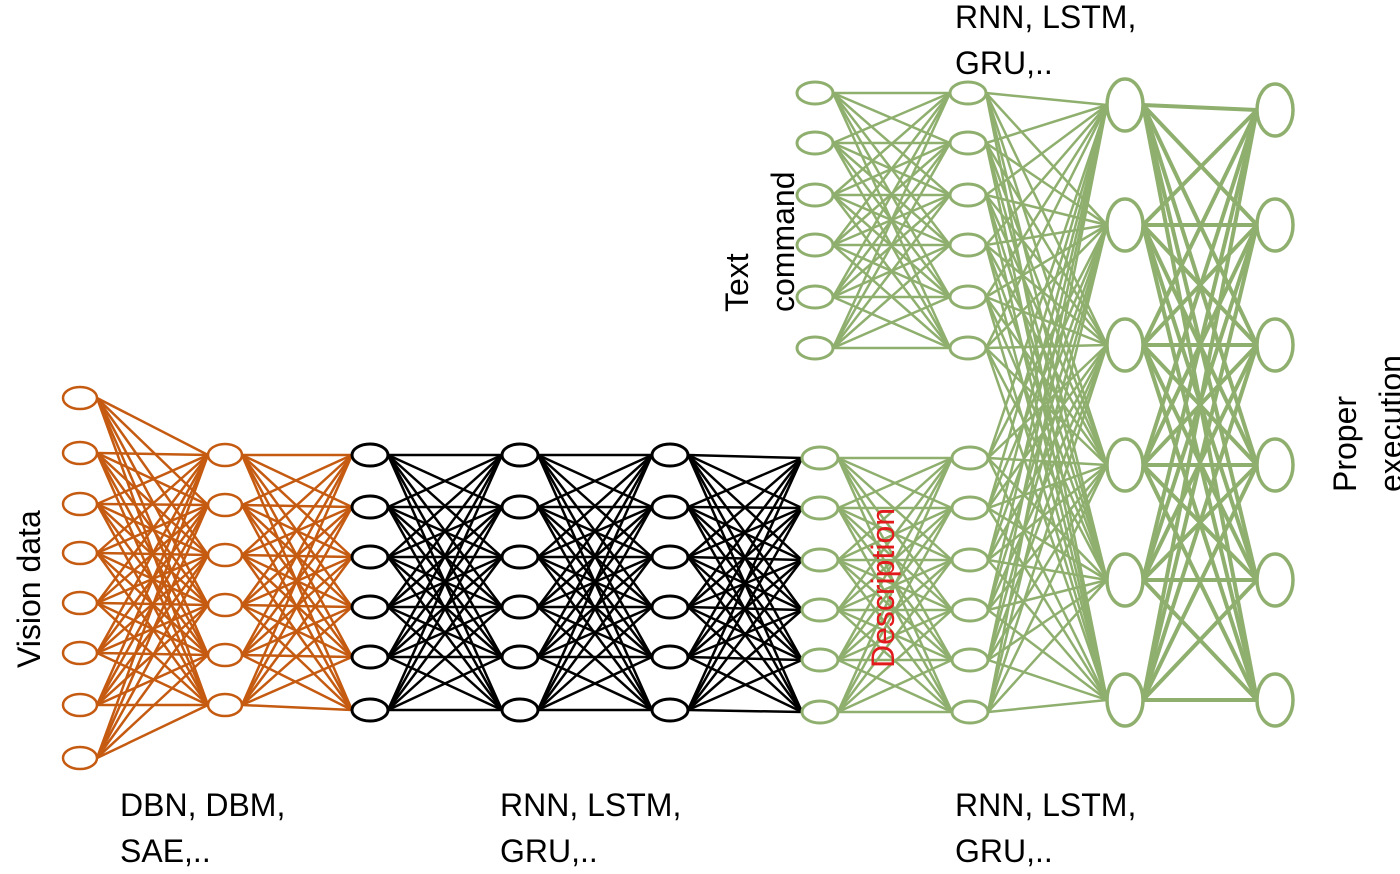 The height and width of the screenshot is (874, 1400). I want to click on text-command-label: Text command, so click(760, 242).